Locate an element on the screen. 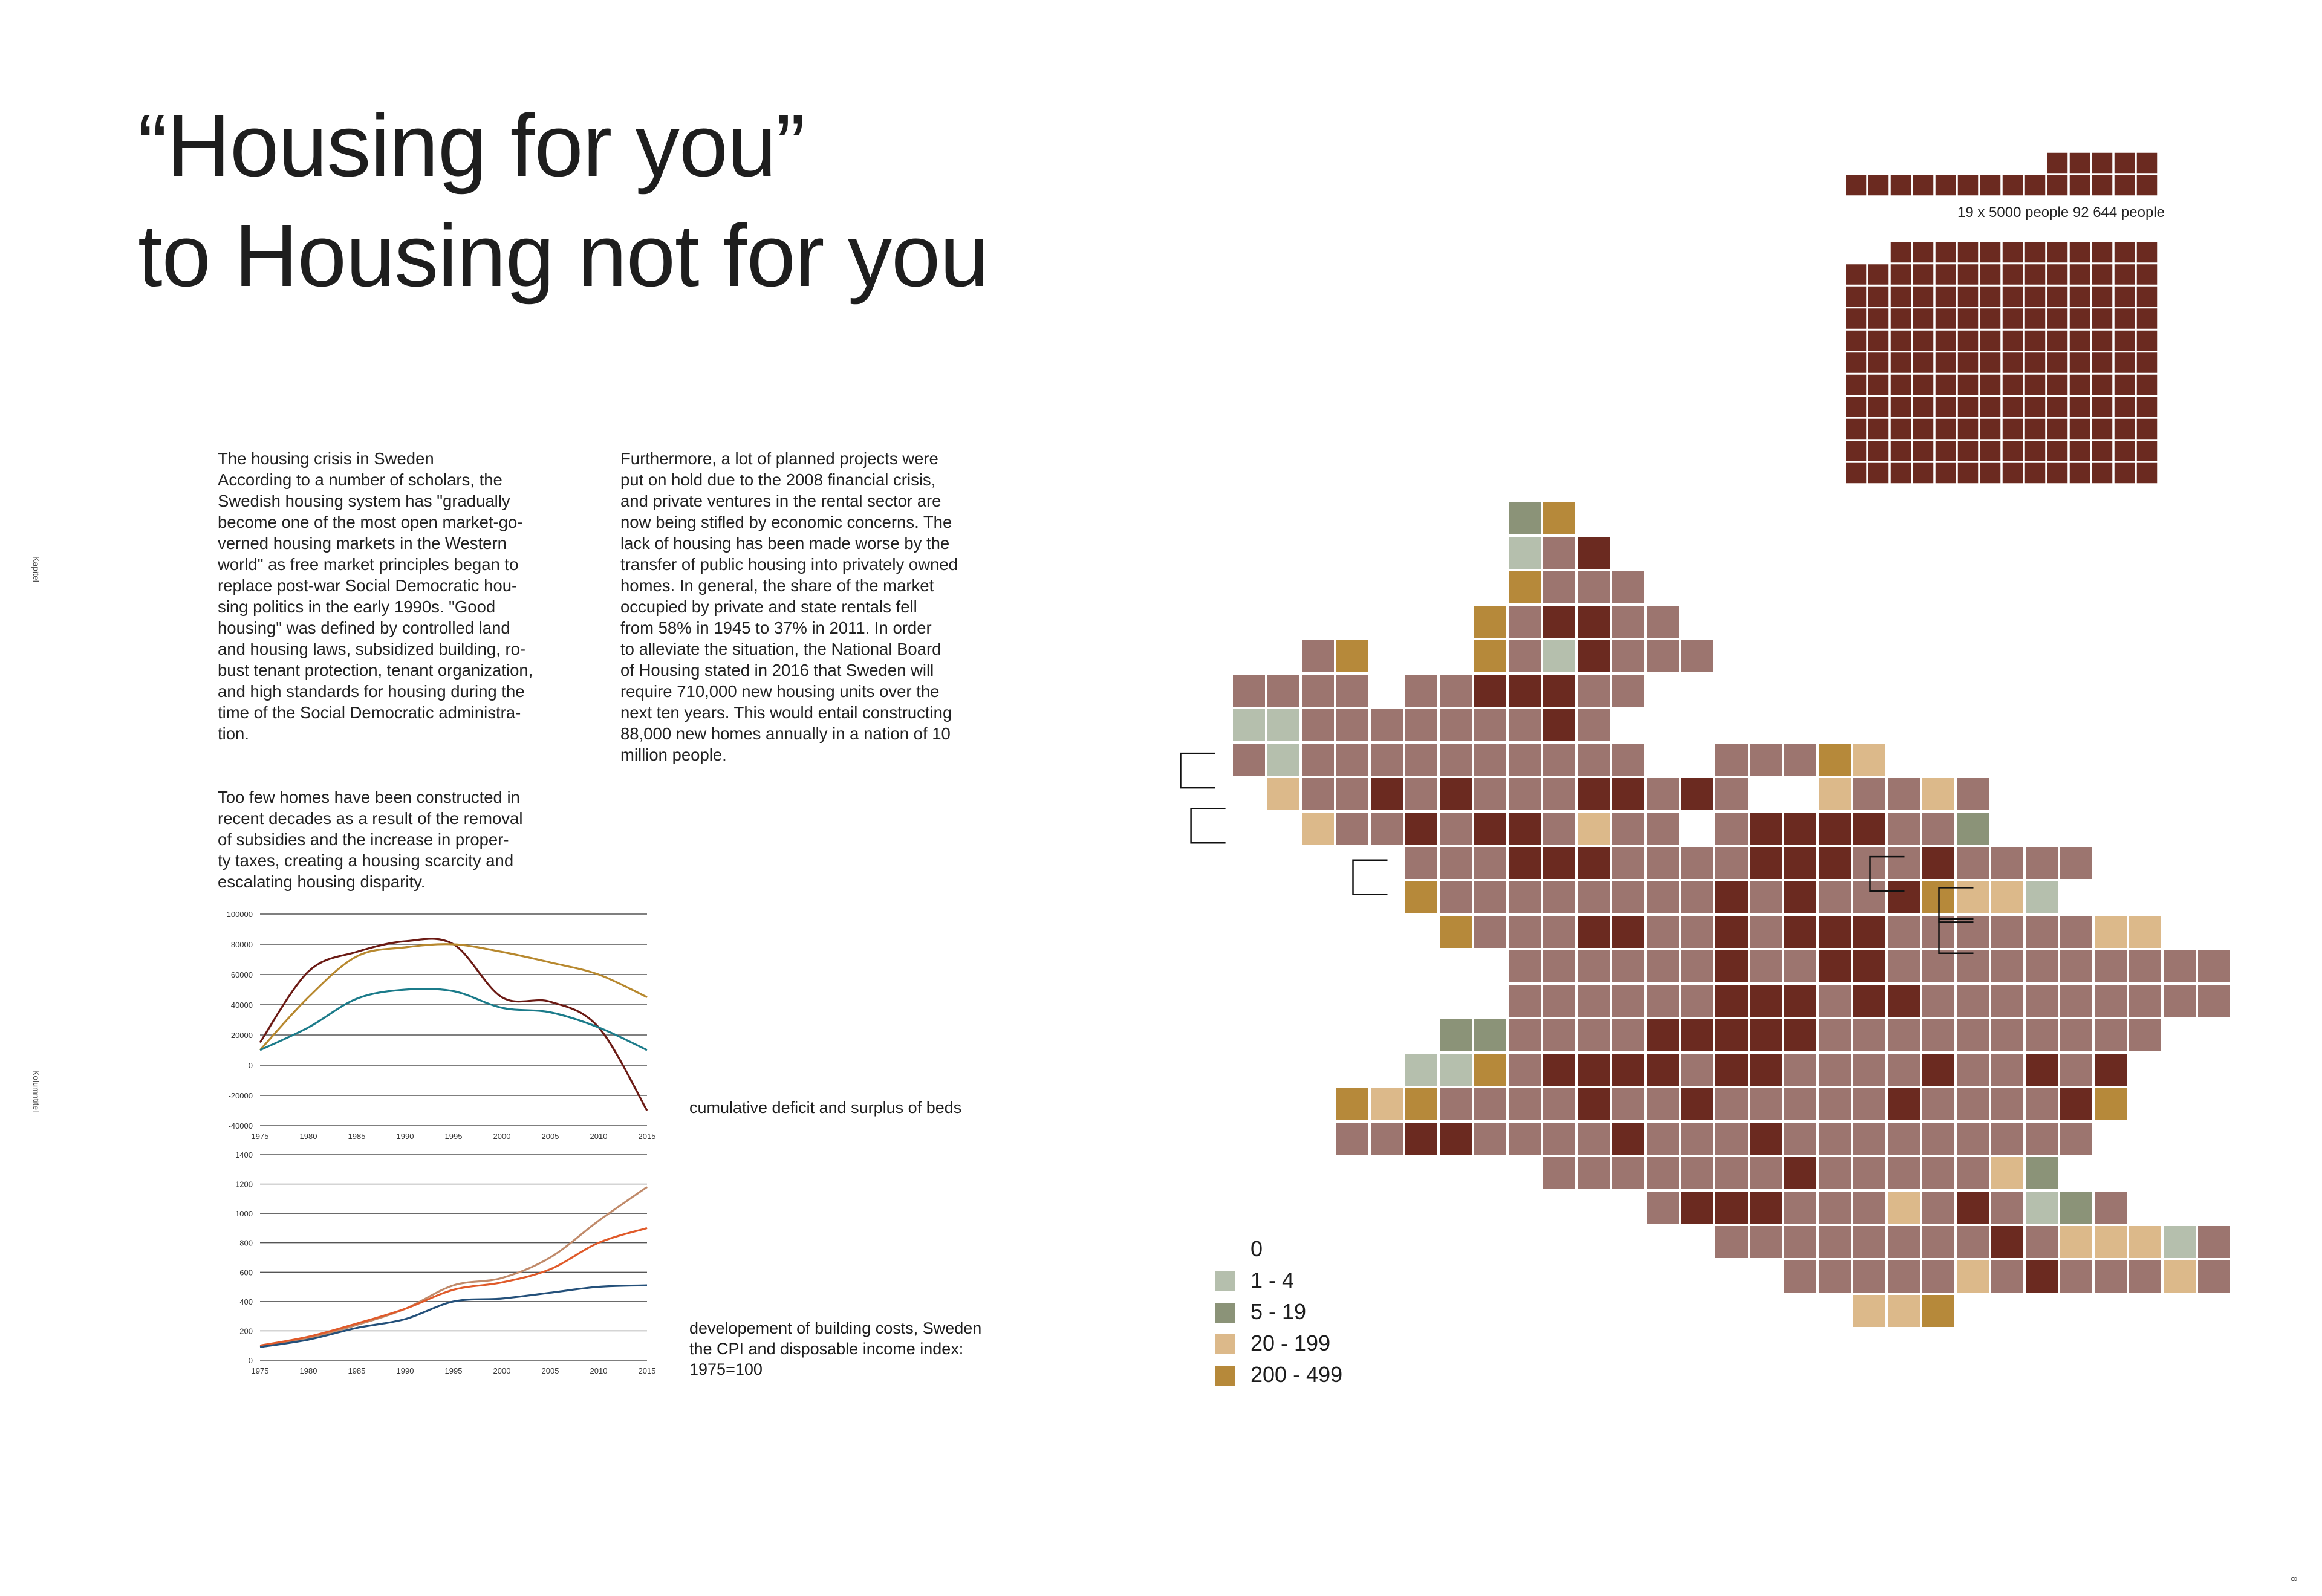  chart-caption-beds: cumulative deficit and surplus of beds is located at coordinates (825, 1107).